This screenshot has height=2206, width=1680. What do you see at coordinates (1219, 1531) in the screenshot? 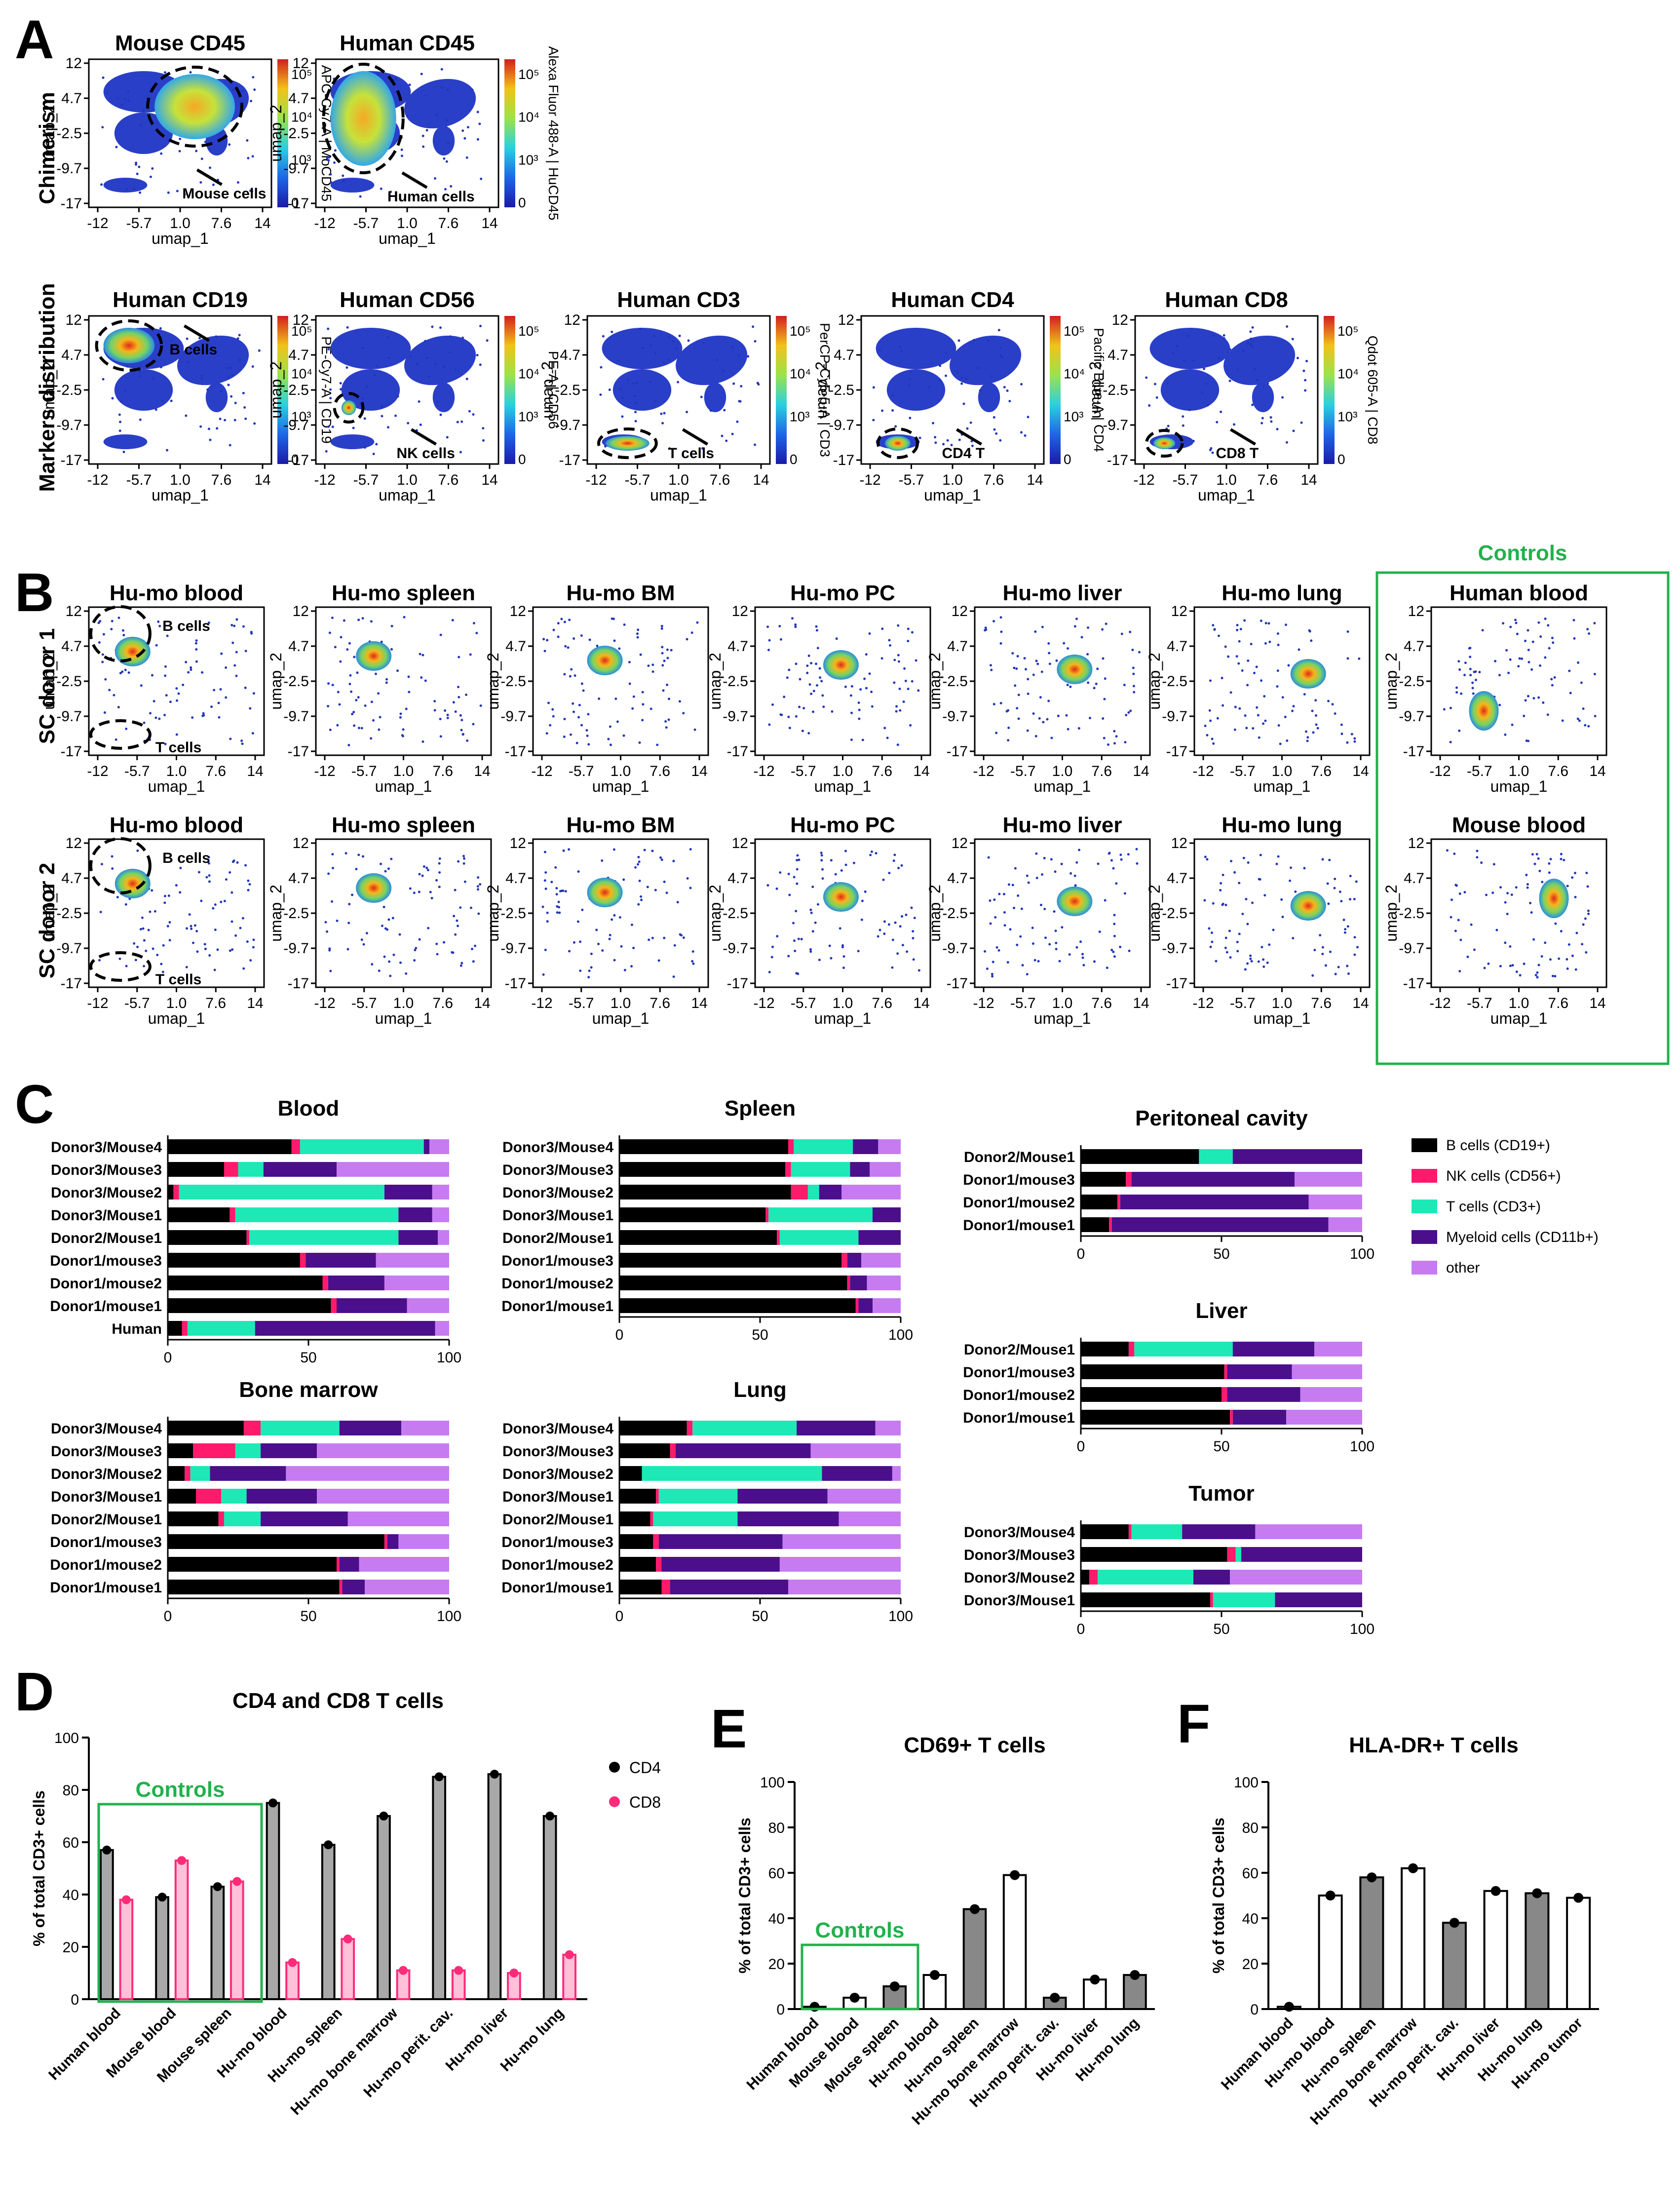
I see `panel-c-tumor-bar-segment` at bounding box center [1219, 1531].